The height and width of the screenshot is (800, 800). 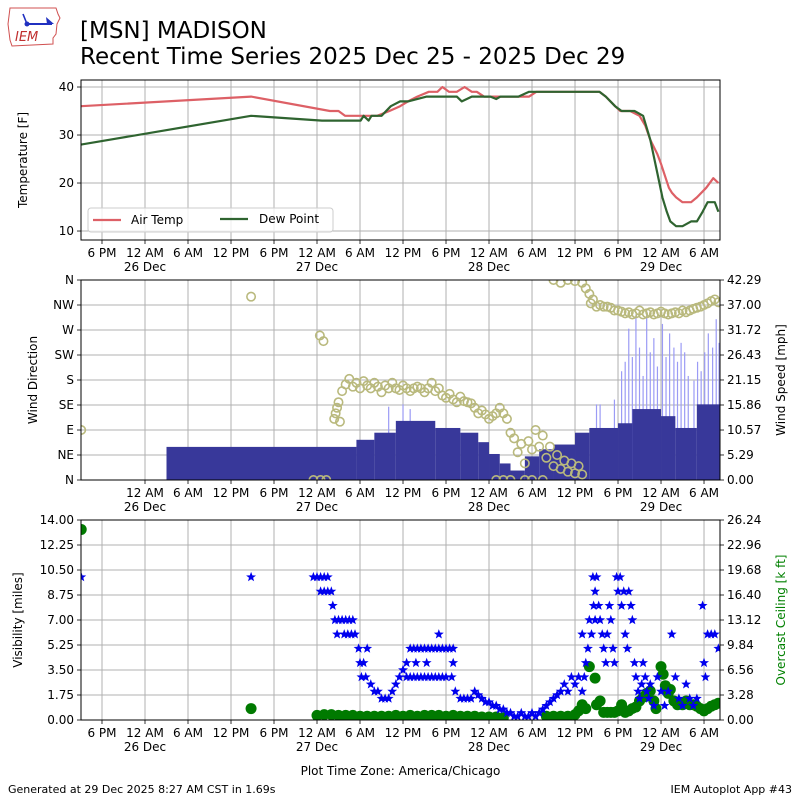 What do you see at coordinates (744, 405) in the screenshot?
I see `speed-tick-label: 15.86` at bounding box center [744, 405].